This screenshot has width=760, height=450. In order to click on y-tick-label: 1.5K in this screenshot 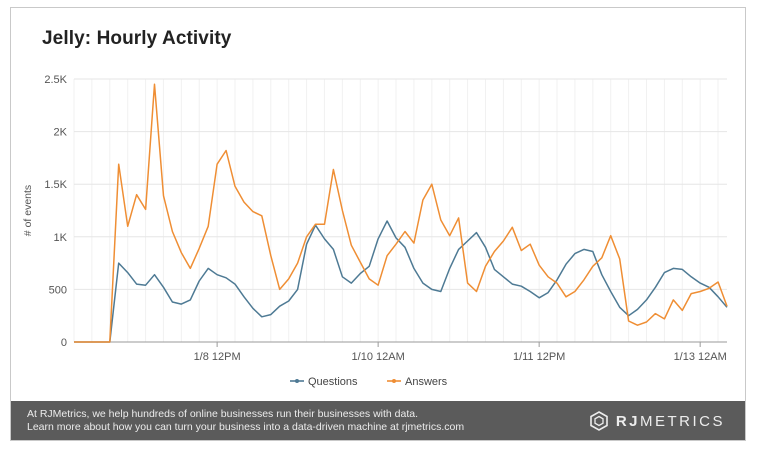, I will do `click(55, 185)`.